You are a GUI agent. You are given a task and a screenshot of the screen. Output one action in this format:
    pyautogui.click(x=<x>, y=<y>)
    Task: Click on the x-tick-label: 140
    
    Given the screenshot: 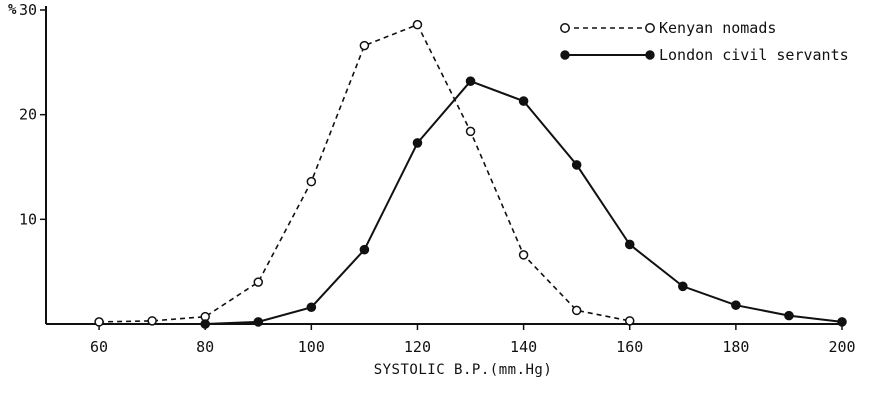 What is the action you would take?
    pyautogui.click(x=523, y=347)
    